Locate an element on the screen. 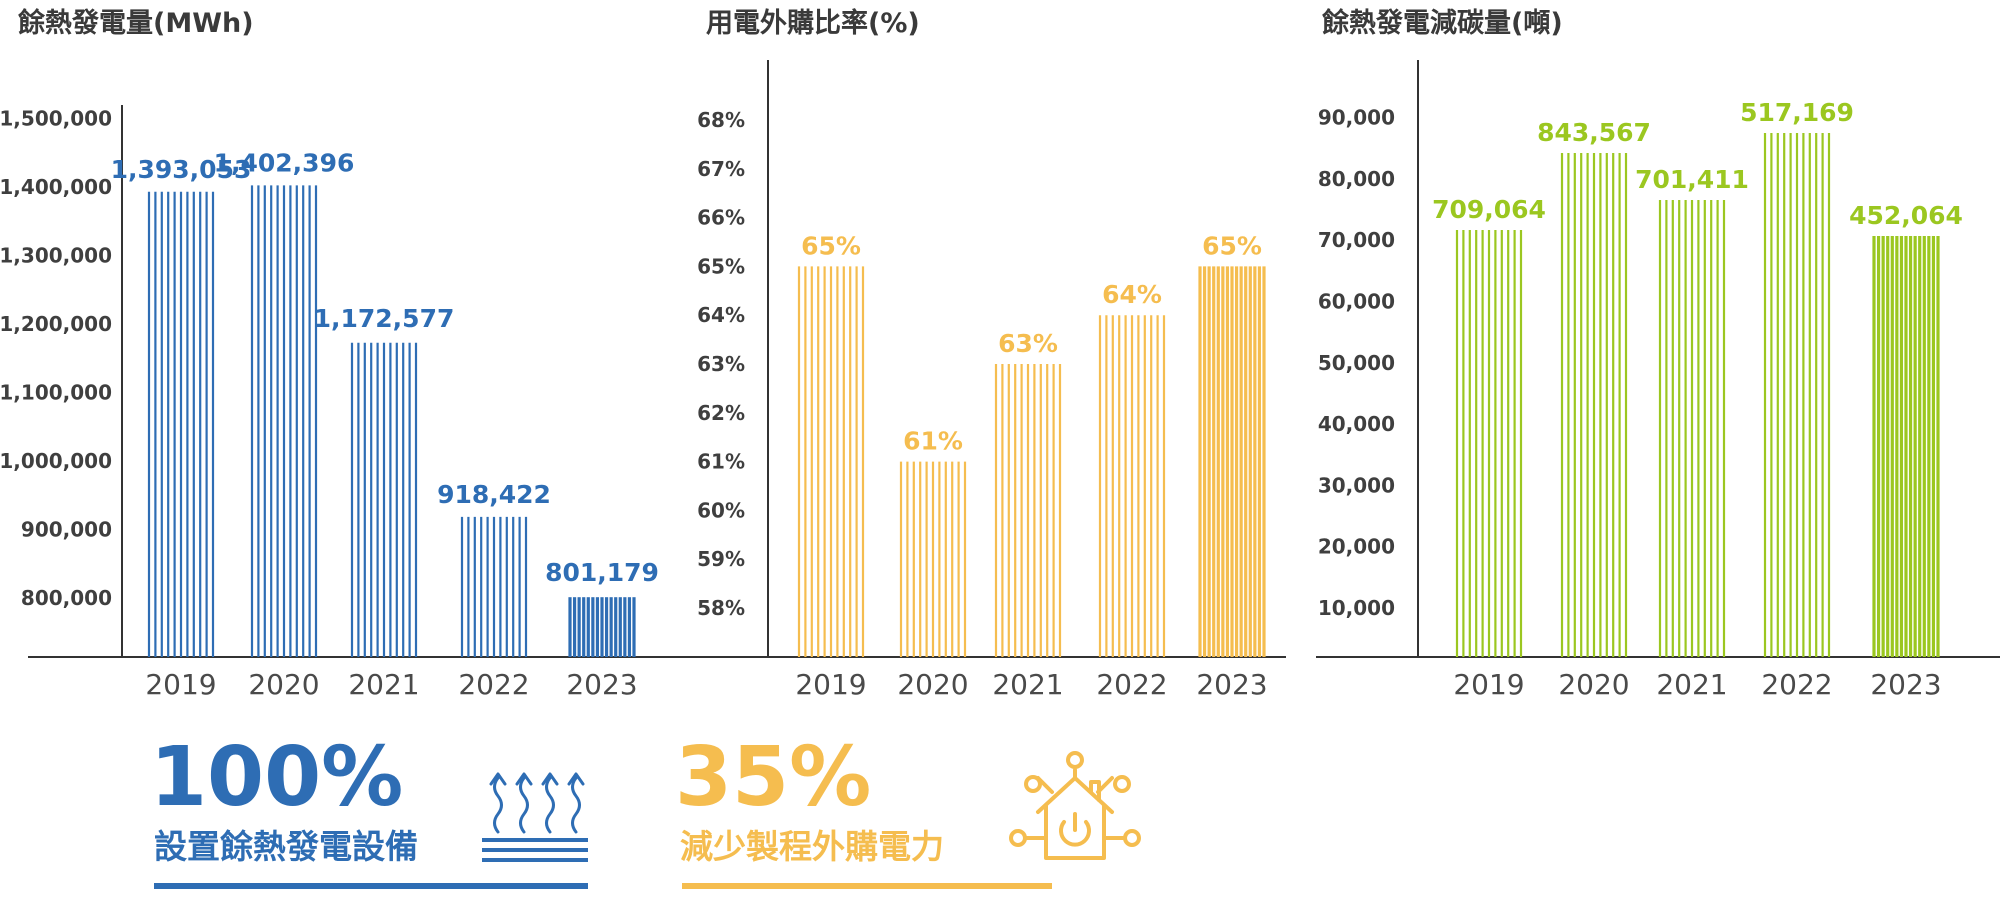  data-label: 918,422 is located at coordinates (494, 494).